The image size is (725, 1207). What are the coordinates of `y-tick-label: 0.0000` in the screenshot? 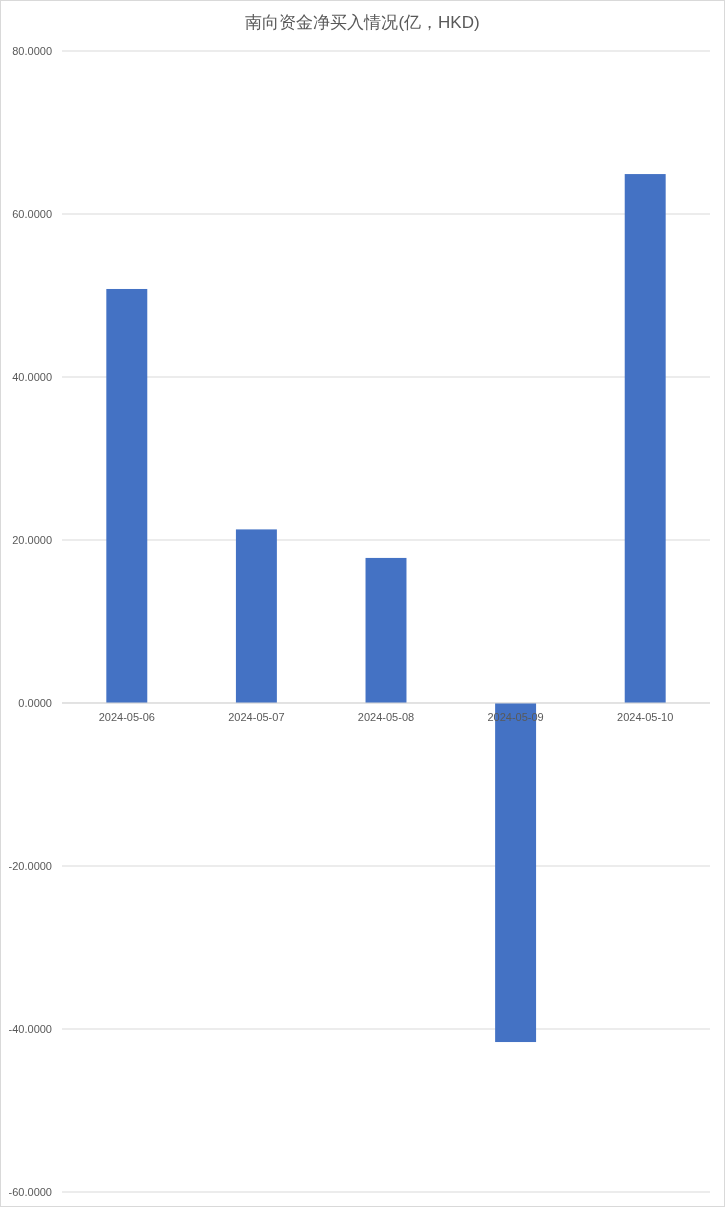 It's located at (35, 703).